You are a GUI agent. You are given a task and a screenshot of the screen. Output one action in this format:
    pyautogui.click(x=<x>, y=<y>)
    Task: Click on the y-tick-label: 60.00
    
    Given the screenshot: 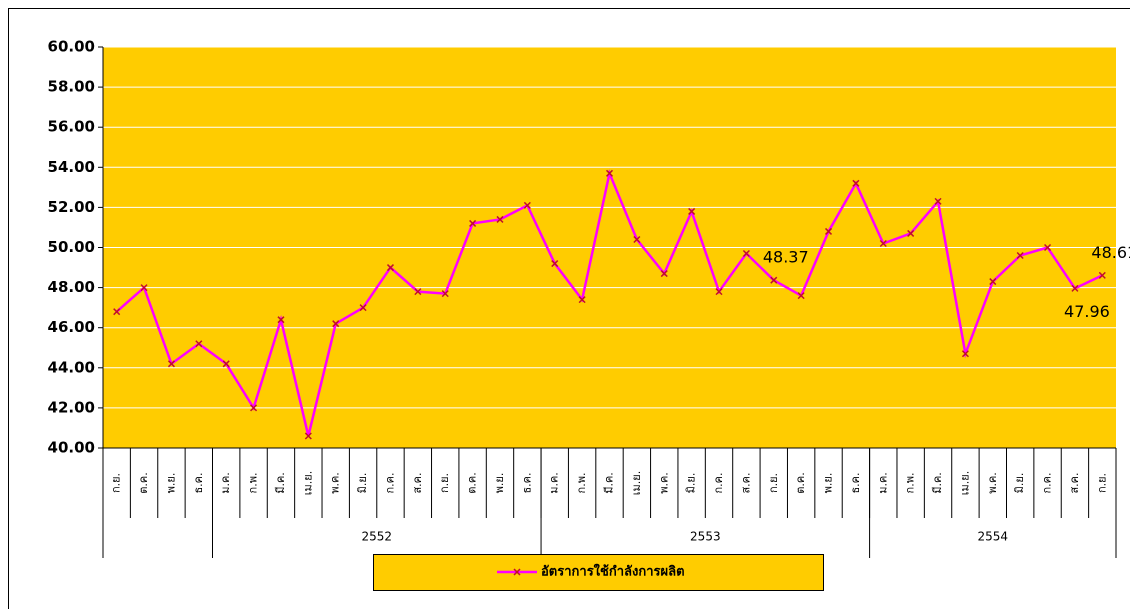 What is the action you would take?
    pyautogui.click(x=71, y=47)
    